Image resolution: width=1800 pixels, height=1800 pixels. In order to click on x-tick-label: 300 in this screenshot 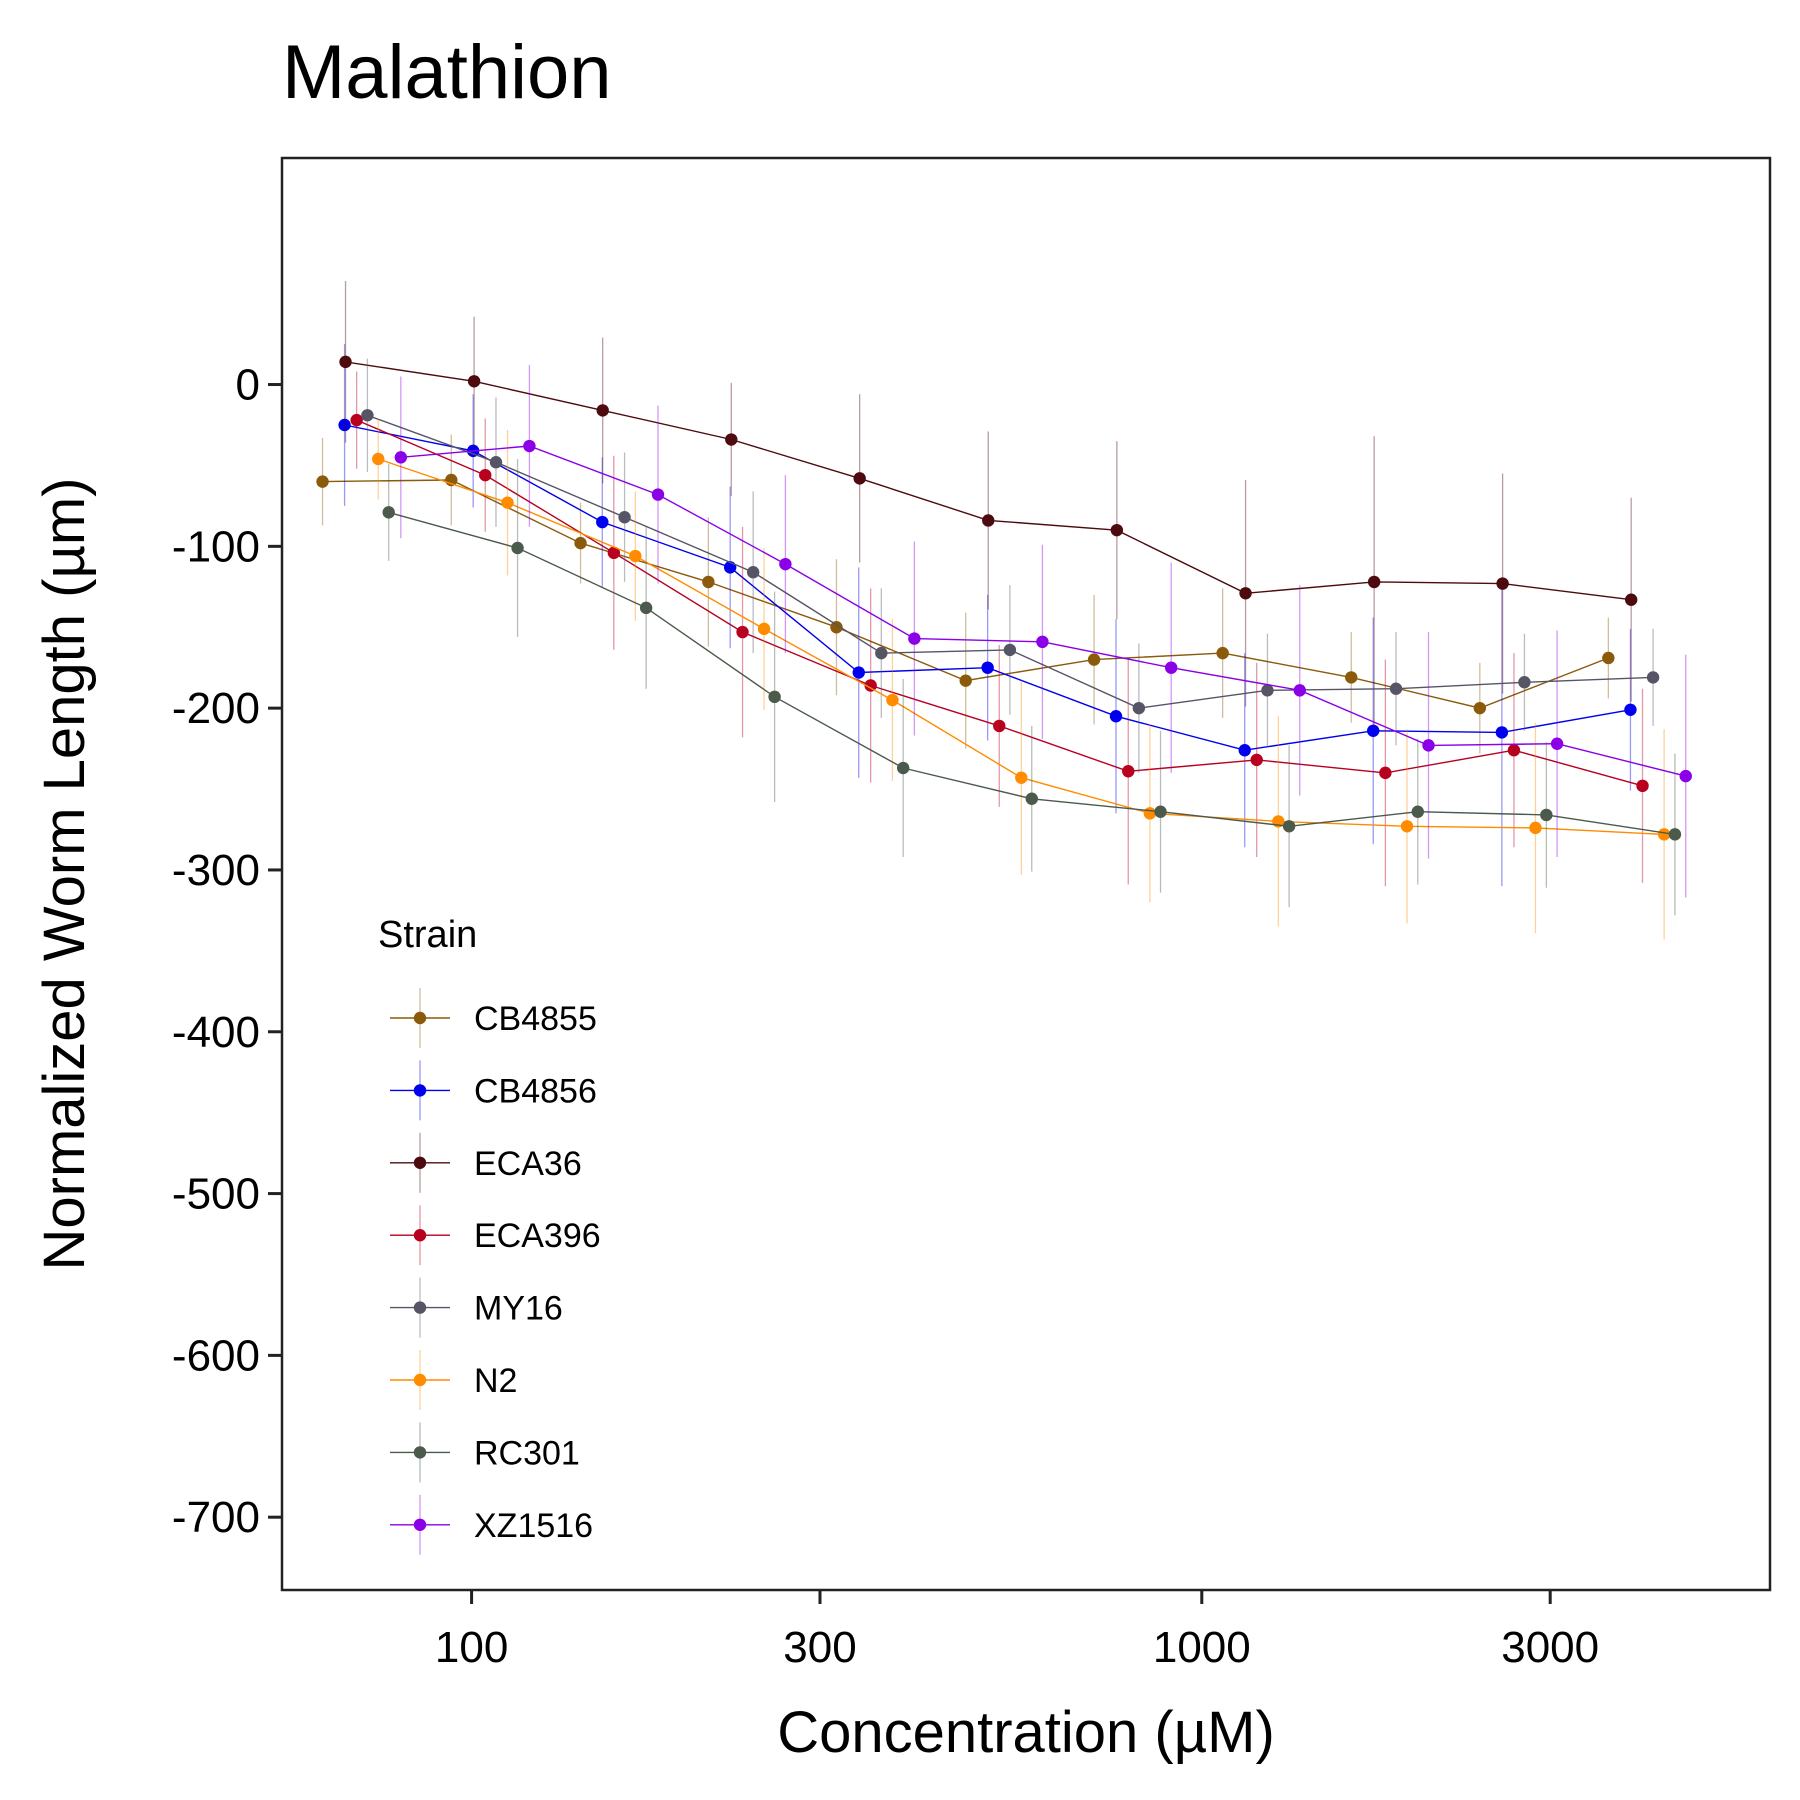, I will do `click(819, 1647)`.